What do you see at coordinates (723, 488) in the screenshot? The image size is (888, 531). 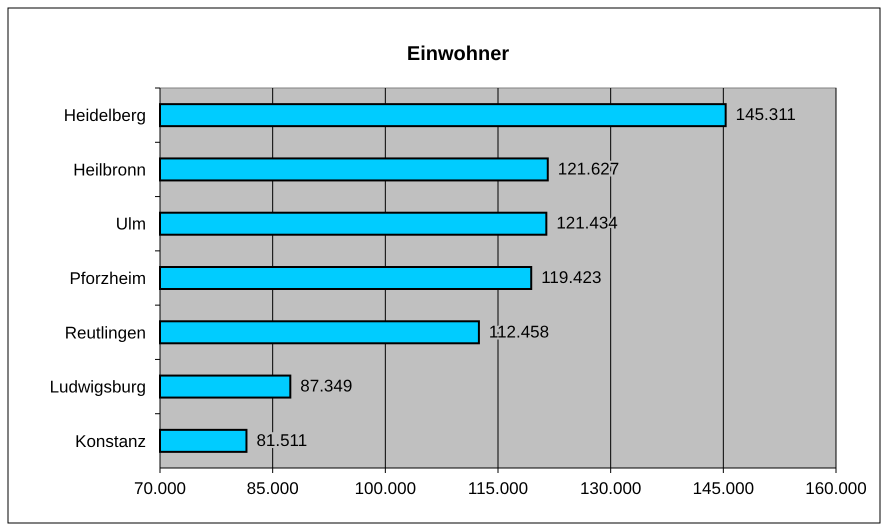 I see `x-tick-label: 145.000` at bounding box center [723, 488].